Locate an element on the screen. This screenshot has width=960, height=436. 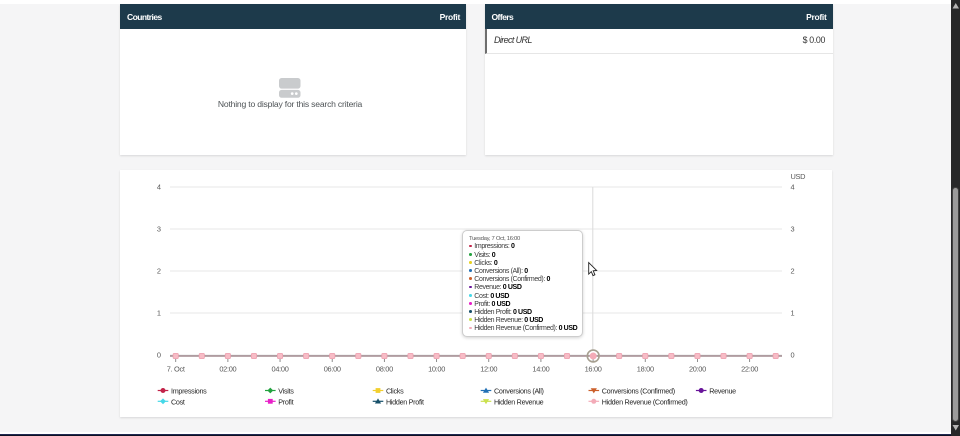
svg-text: 20:00 is located at coordinates (697, 368).